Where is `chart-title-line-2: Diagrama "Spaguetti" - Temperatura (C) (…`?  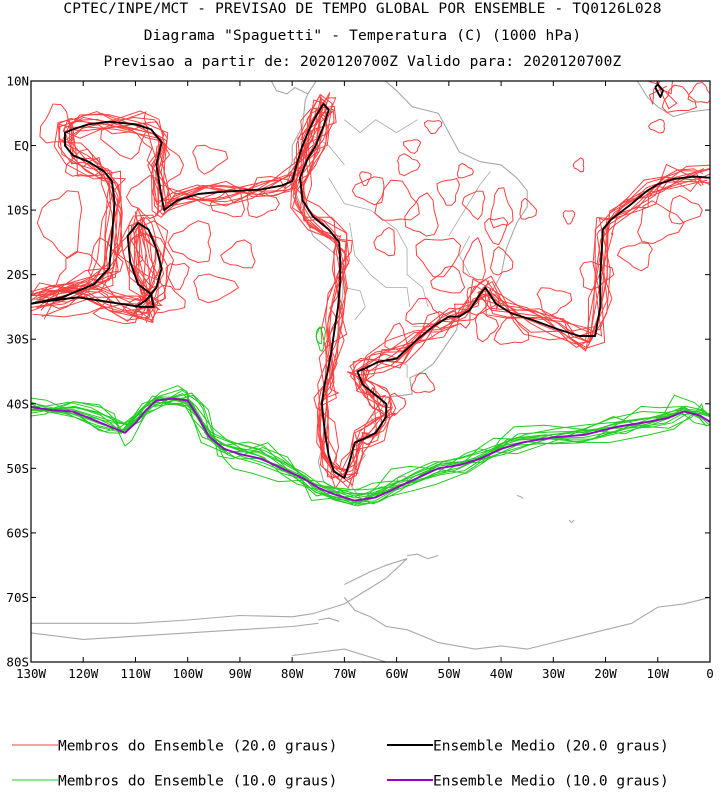 chart-title-line-2: Diagrama "Spaguetti" - Temperatura (C) (… is located at coordinates (362, 36).